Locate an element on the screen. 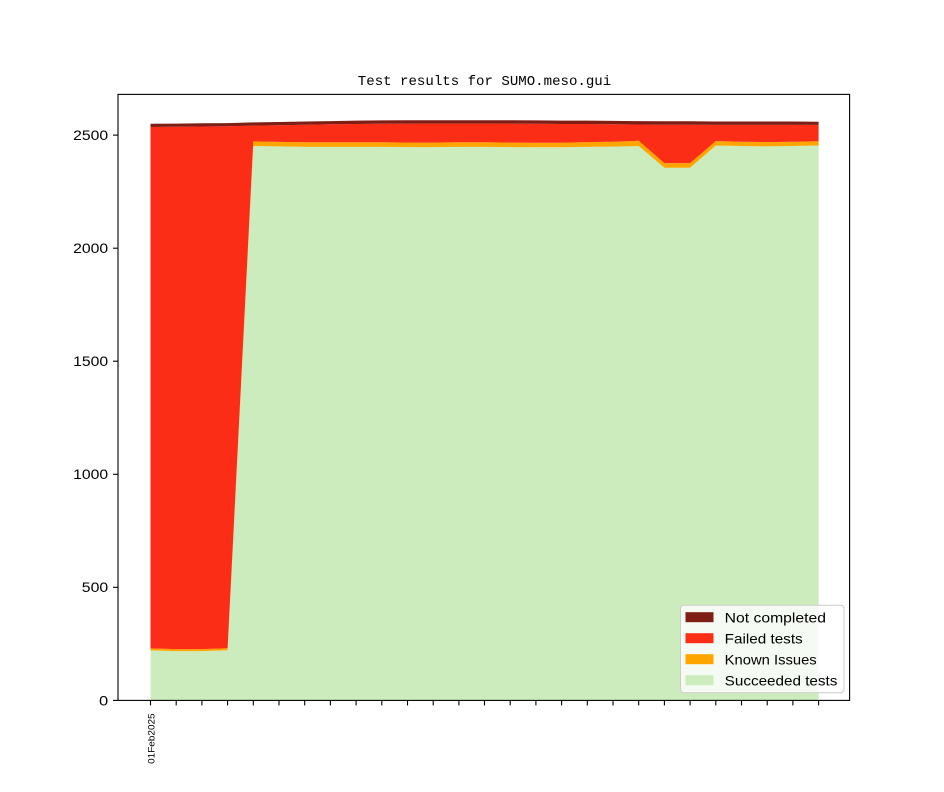 Image resolution: width=944 pixels, height=792 pixels. svg-text: 2000 is located at coordinates (90, 248).